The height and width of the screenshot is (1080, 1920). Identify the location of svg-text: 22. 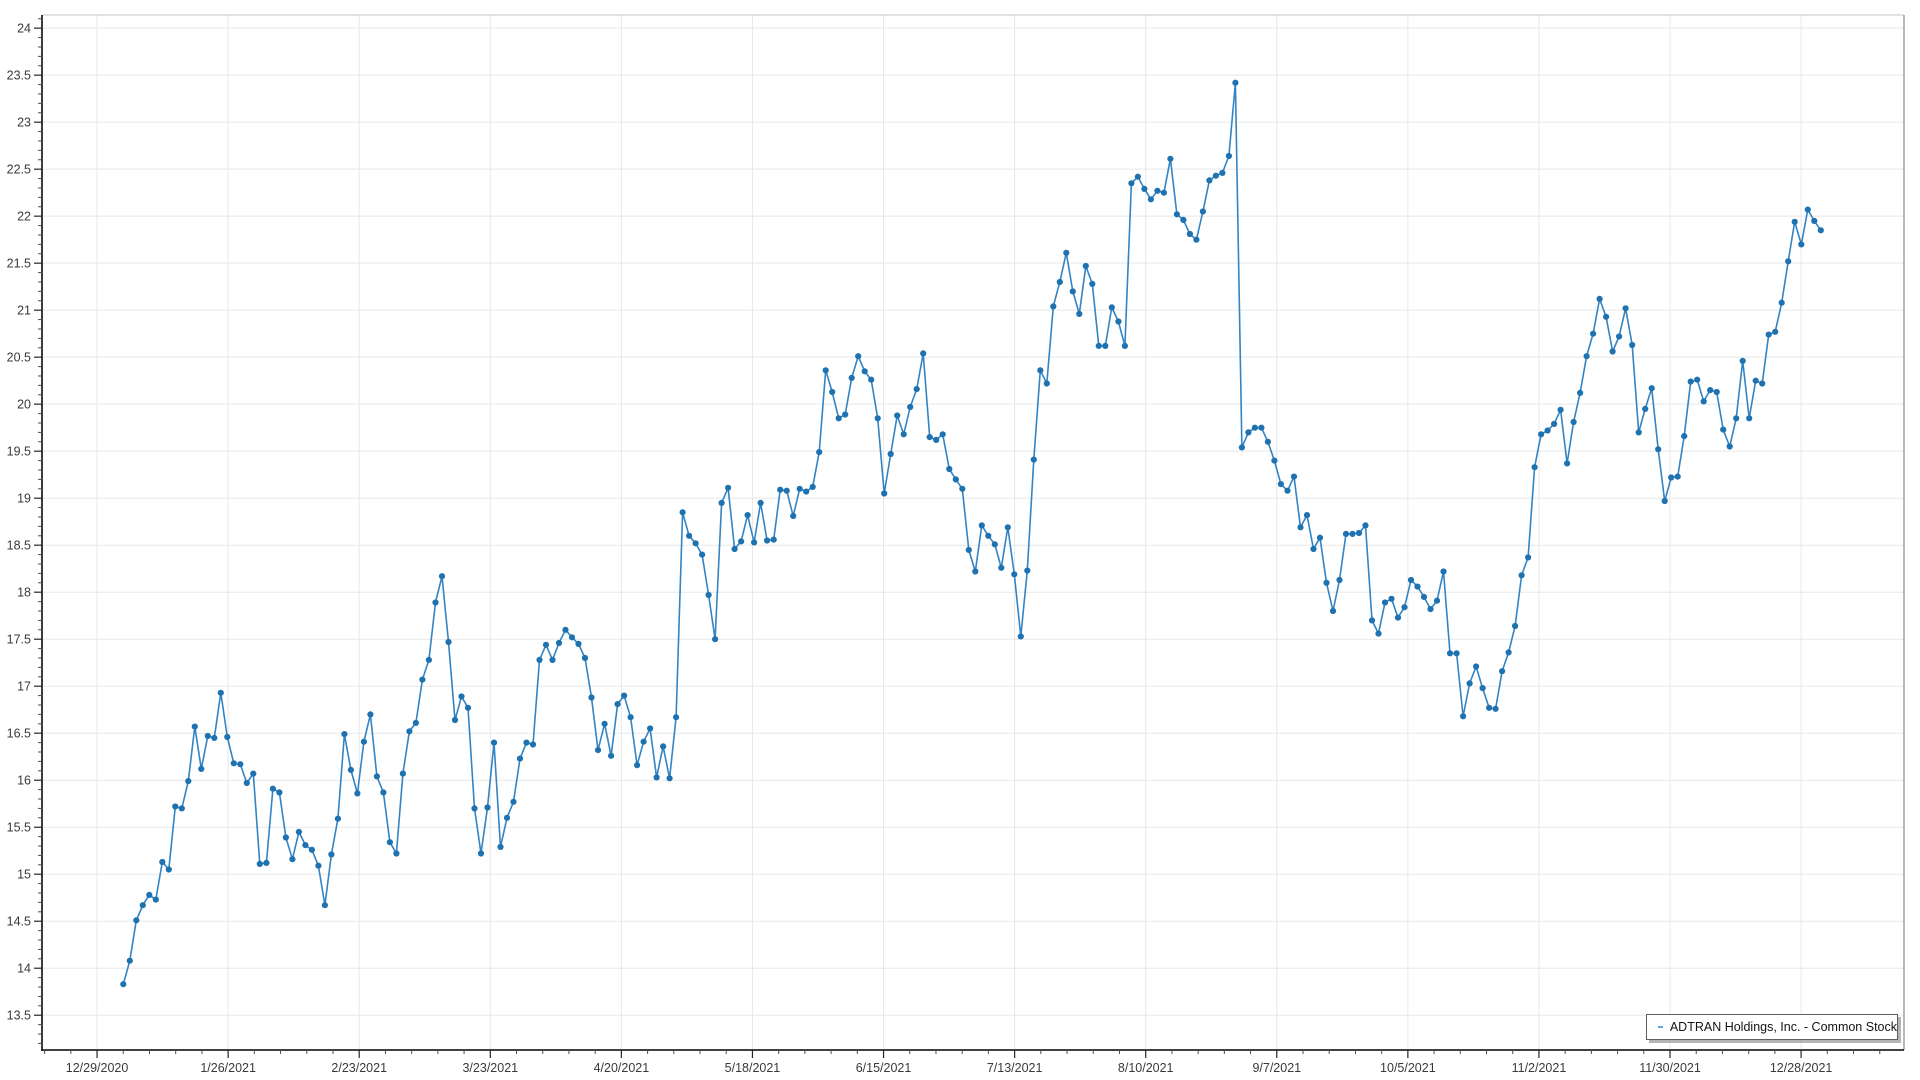
(24, 217).